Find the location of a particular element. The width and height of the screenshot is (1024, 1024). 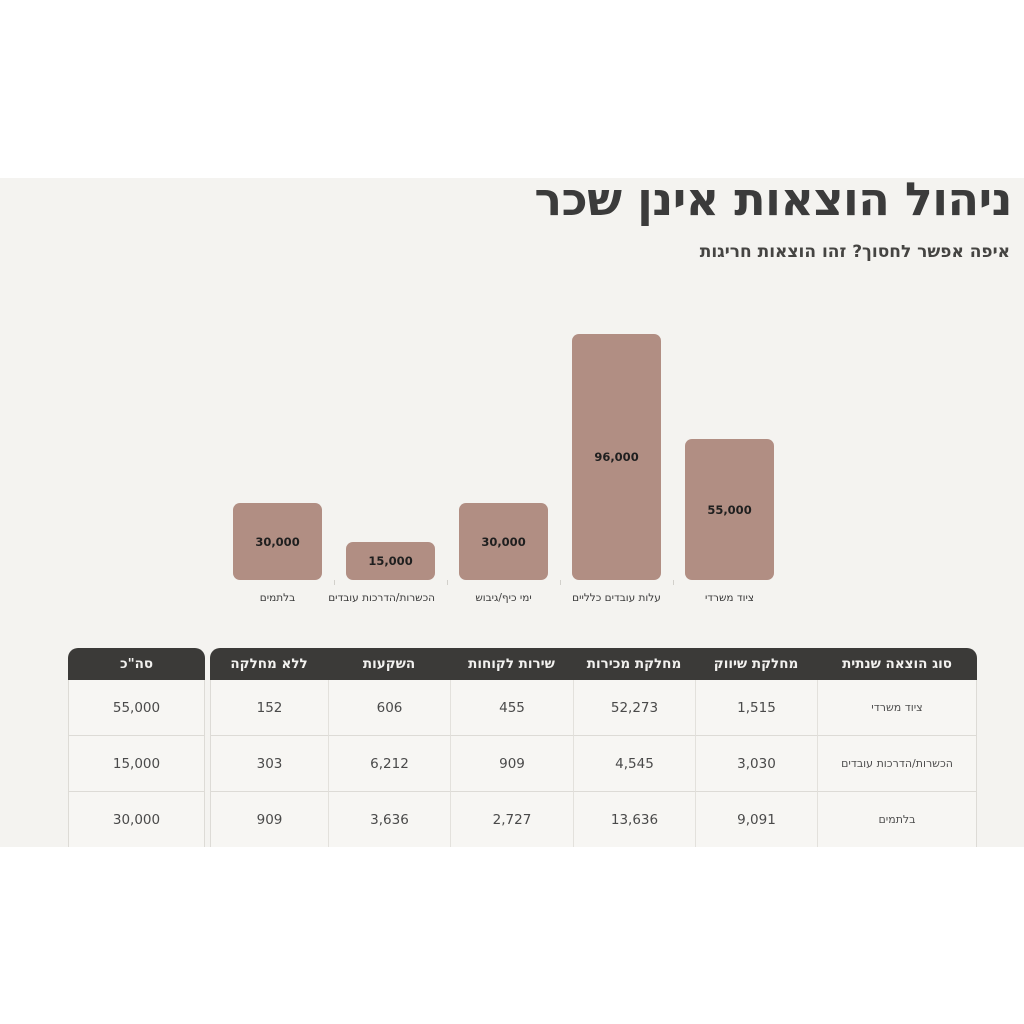

cell: 152 is located at coordinates (269, 708).